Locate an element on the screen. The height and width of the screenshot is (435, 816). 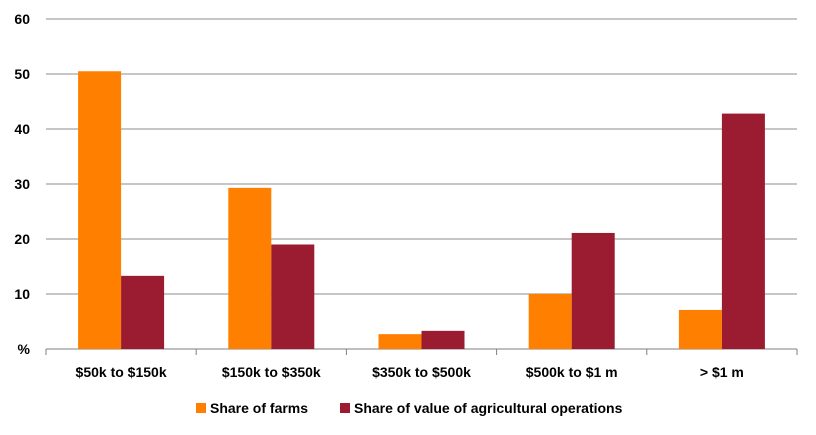
y-tick-label: 50 is located at coordinates (22, 74).